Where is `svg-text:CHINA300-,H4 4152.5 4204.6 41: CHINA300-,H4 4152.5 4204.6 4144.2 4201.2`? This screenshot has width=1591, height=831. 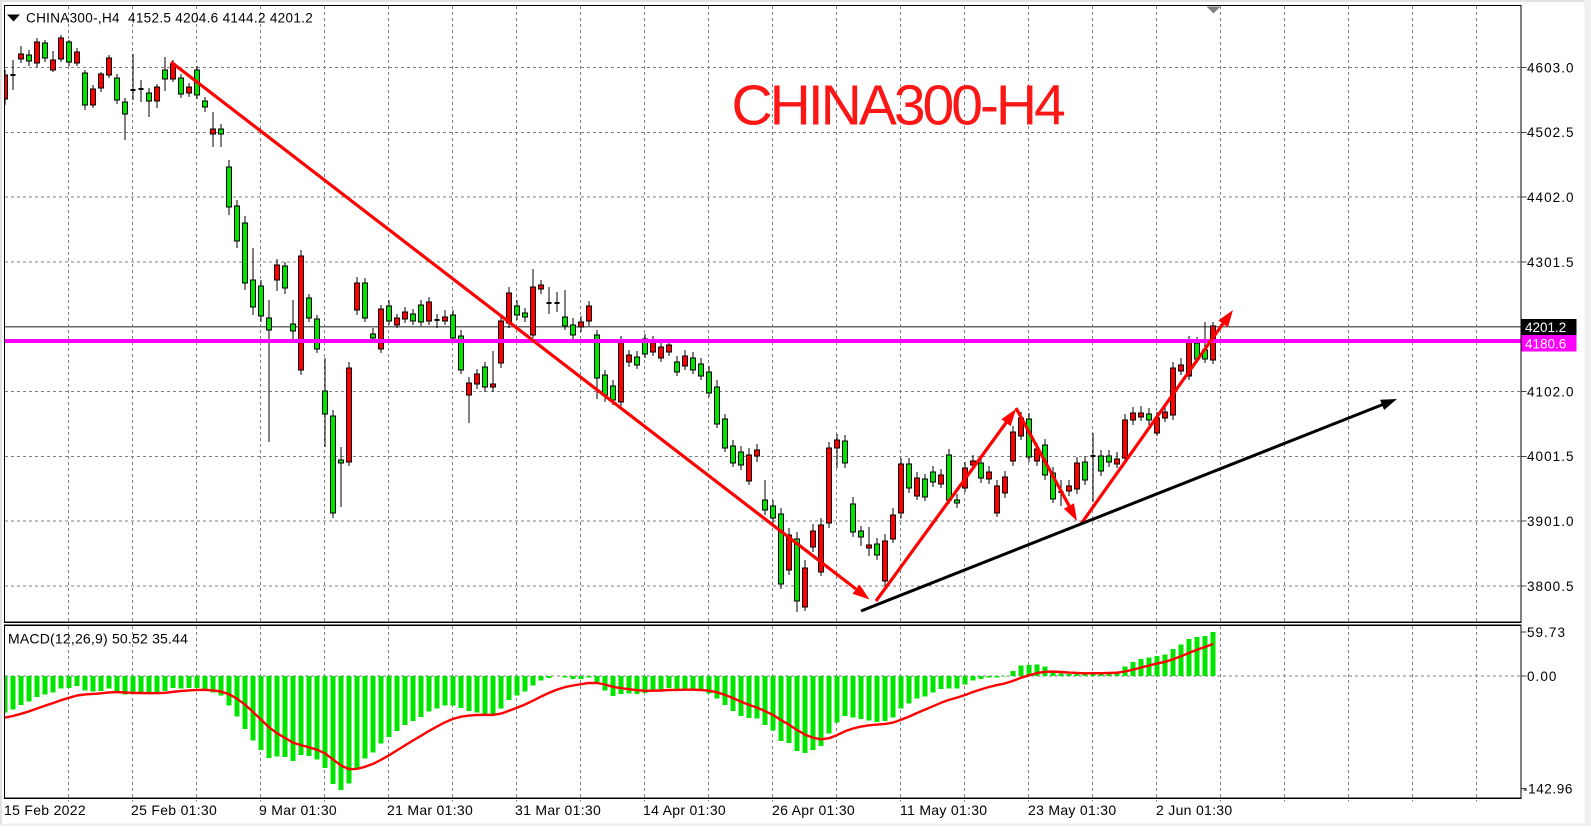
svg-text:CHINA300-,H4 4152.5 4204.6 41: CHINA300-,H4 4152.5 4204.6 4144.2 4201.2 is located at coordinates (169, 18).